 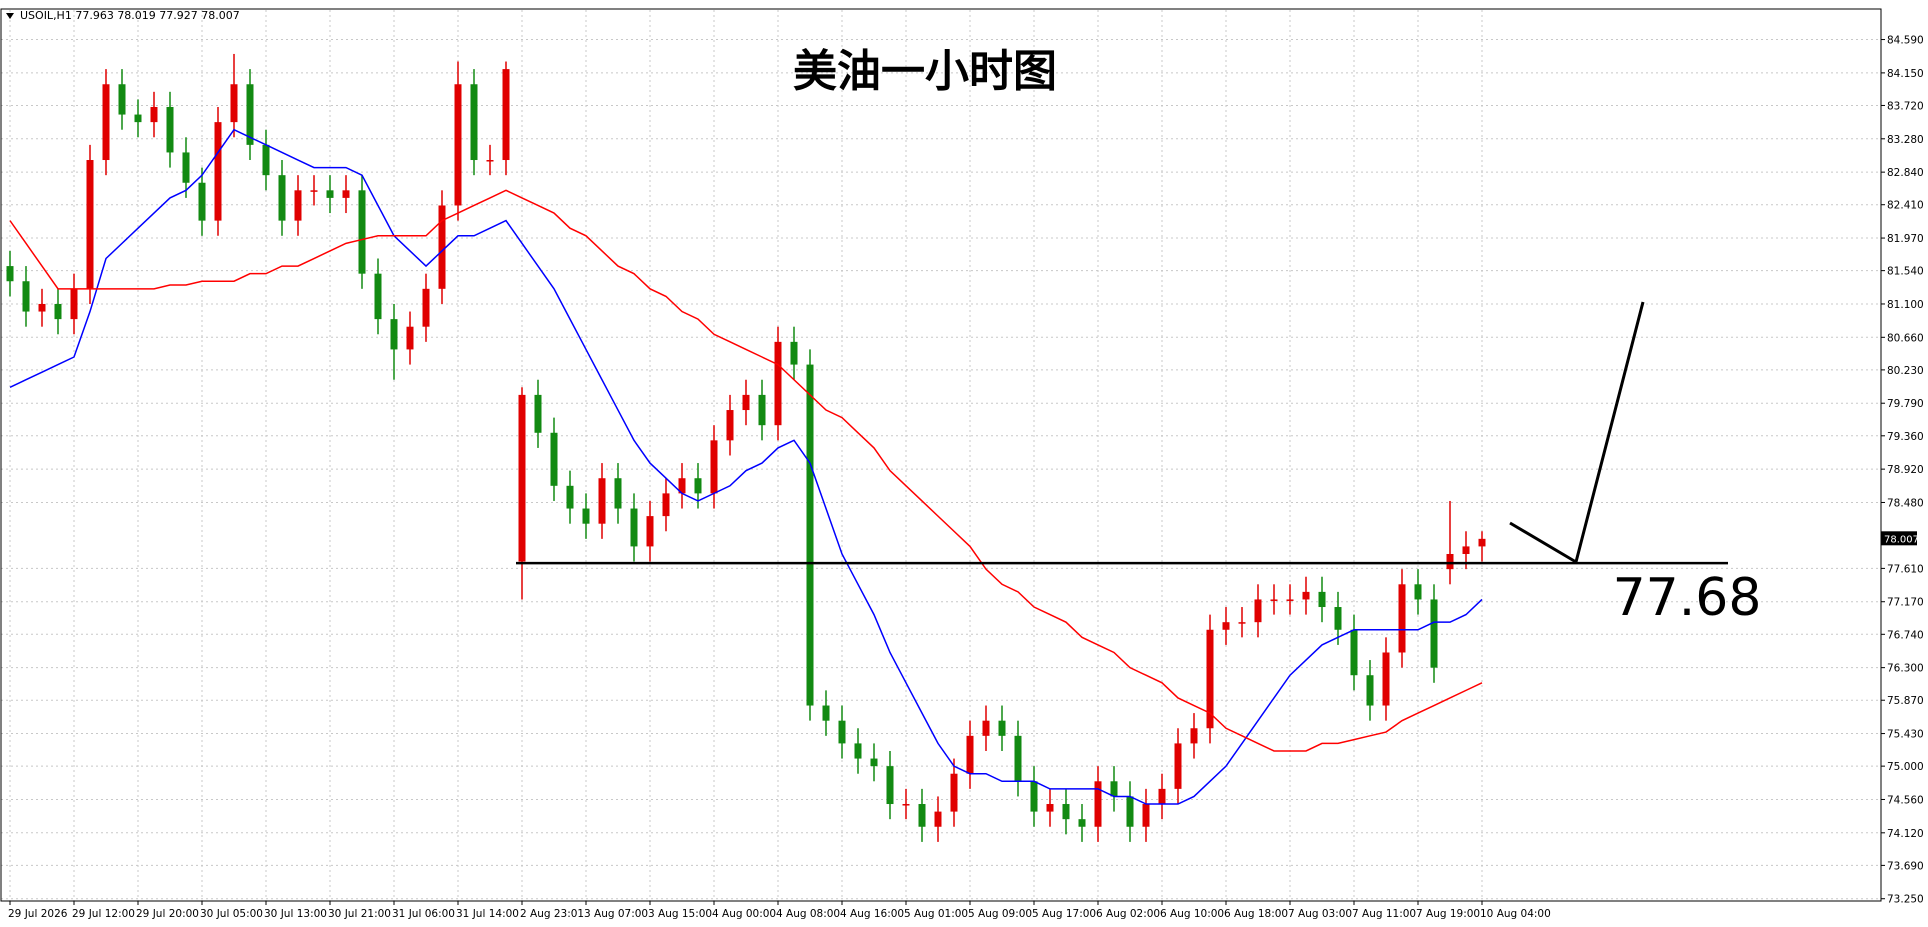 I want to click on level-annotation: 77.68, so click(x=1687, y=598).